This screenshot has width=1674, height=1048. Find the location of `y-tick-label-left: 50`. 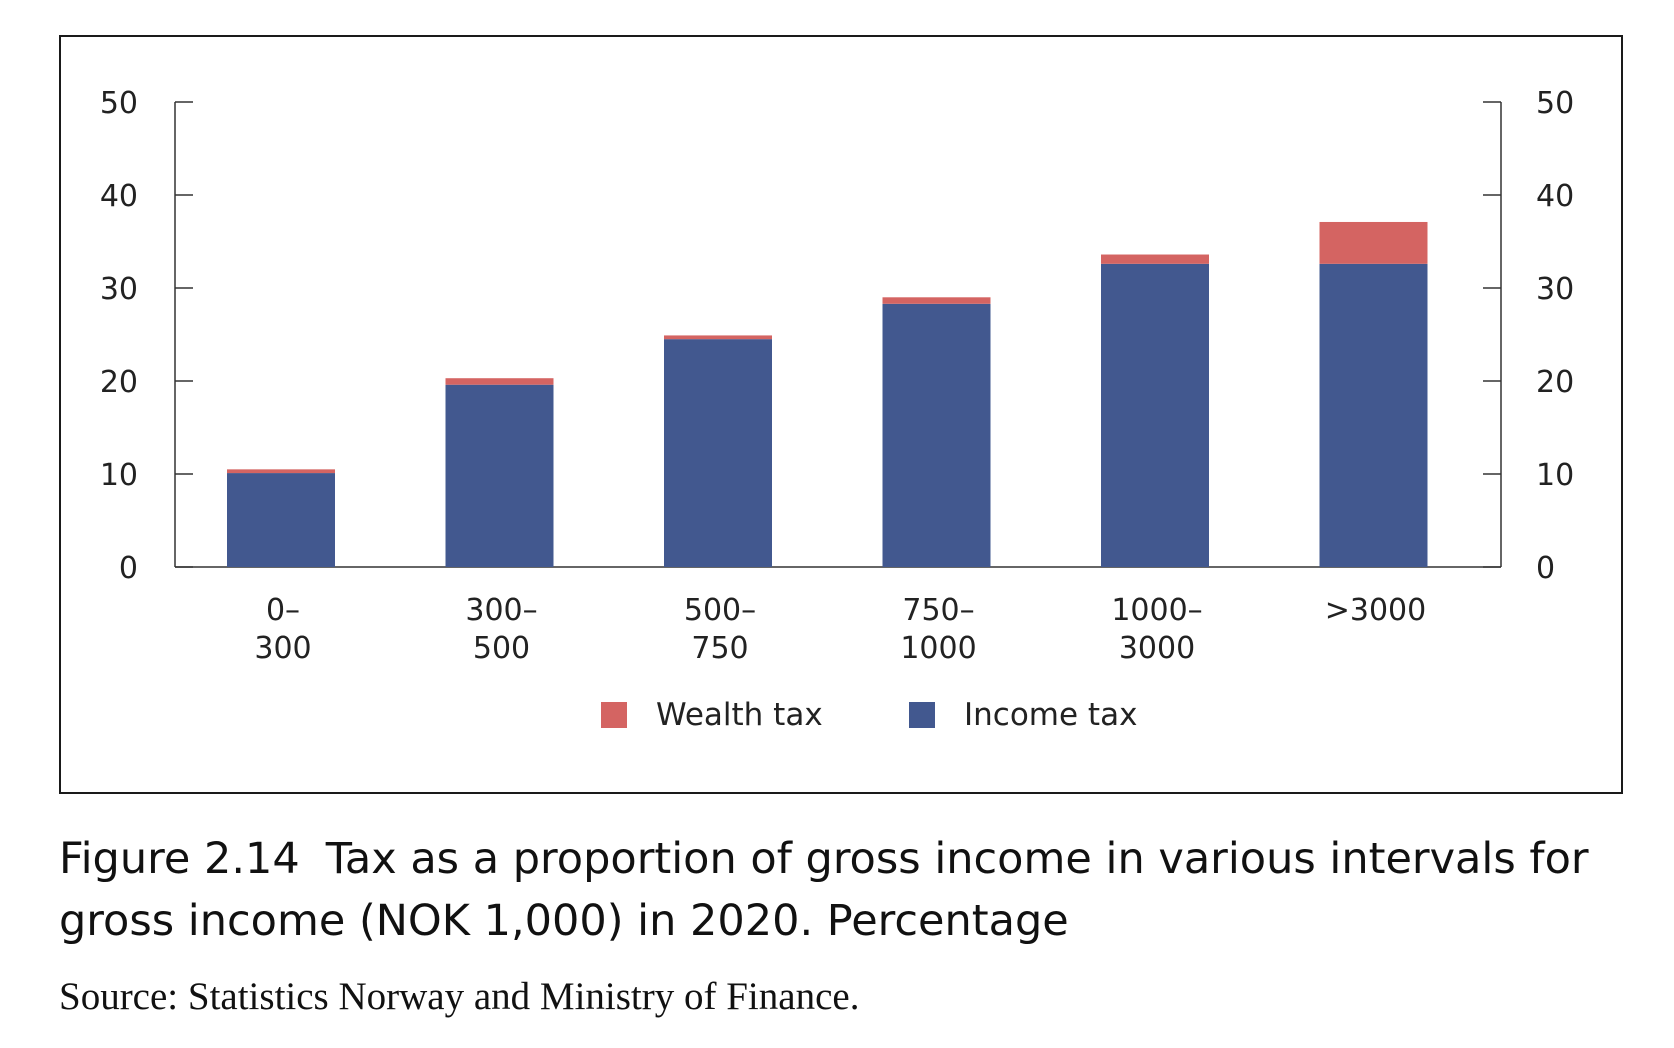

y-tick-label-left: 50 is located at coordinates (119, 103).